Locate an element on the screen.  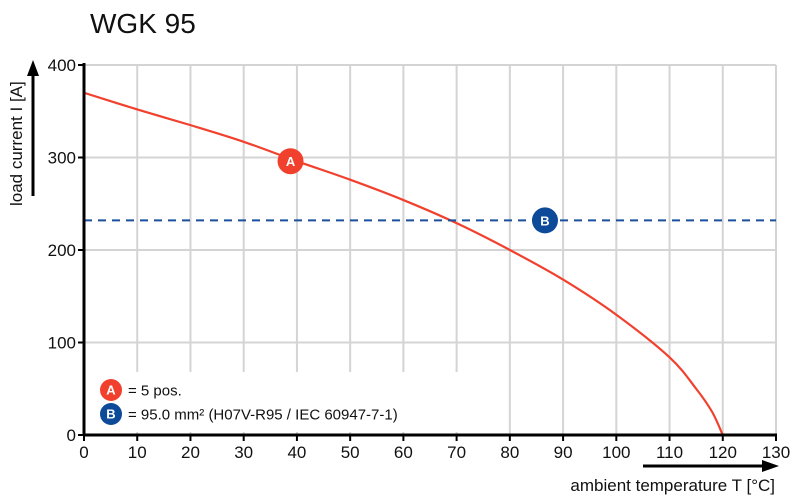
legend-marker-a-icon is located at coordinates (111, 390).